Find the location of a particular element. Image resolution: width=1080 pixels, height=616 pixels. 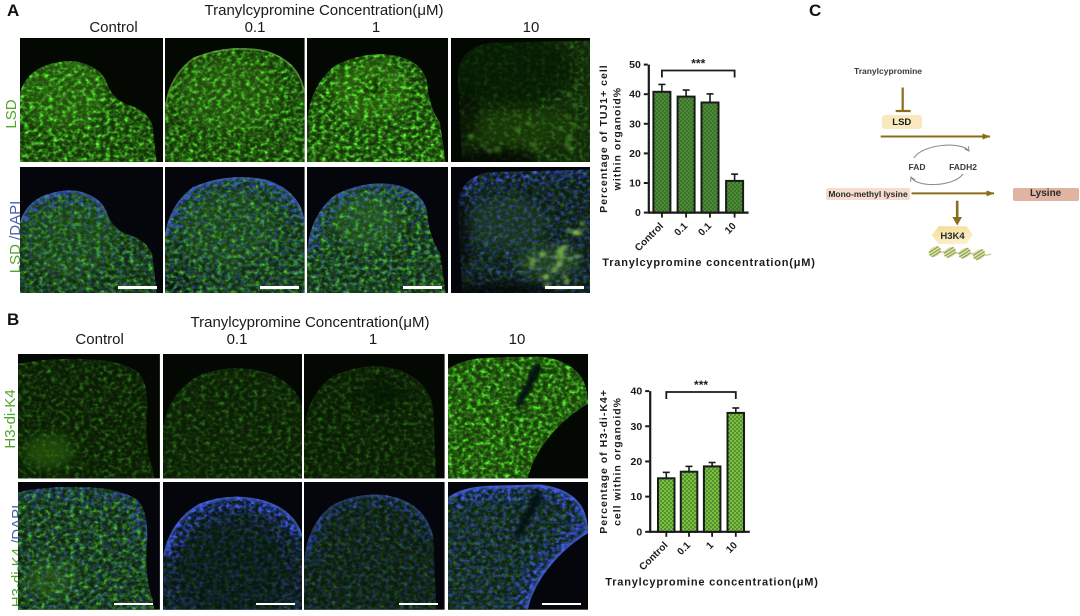

svg-text: 1 is located at coordinates (711, 546).